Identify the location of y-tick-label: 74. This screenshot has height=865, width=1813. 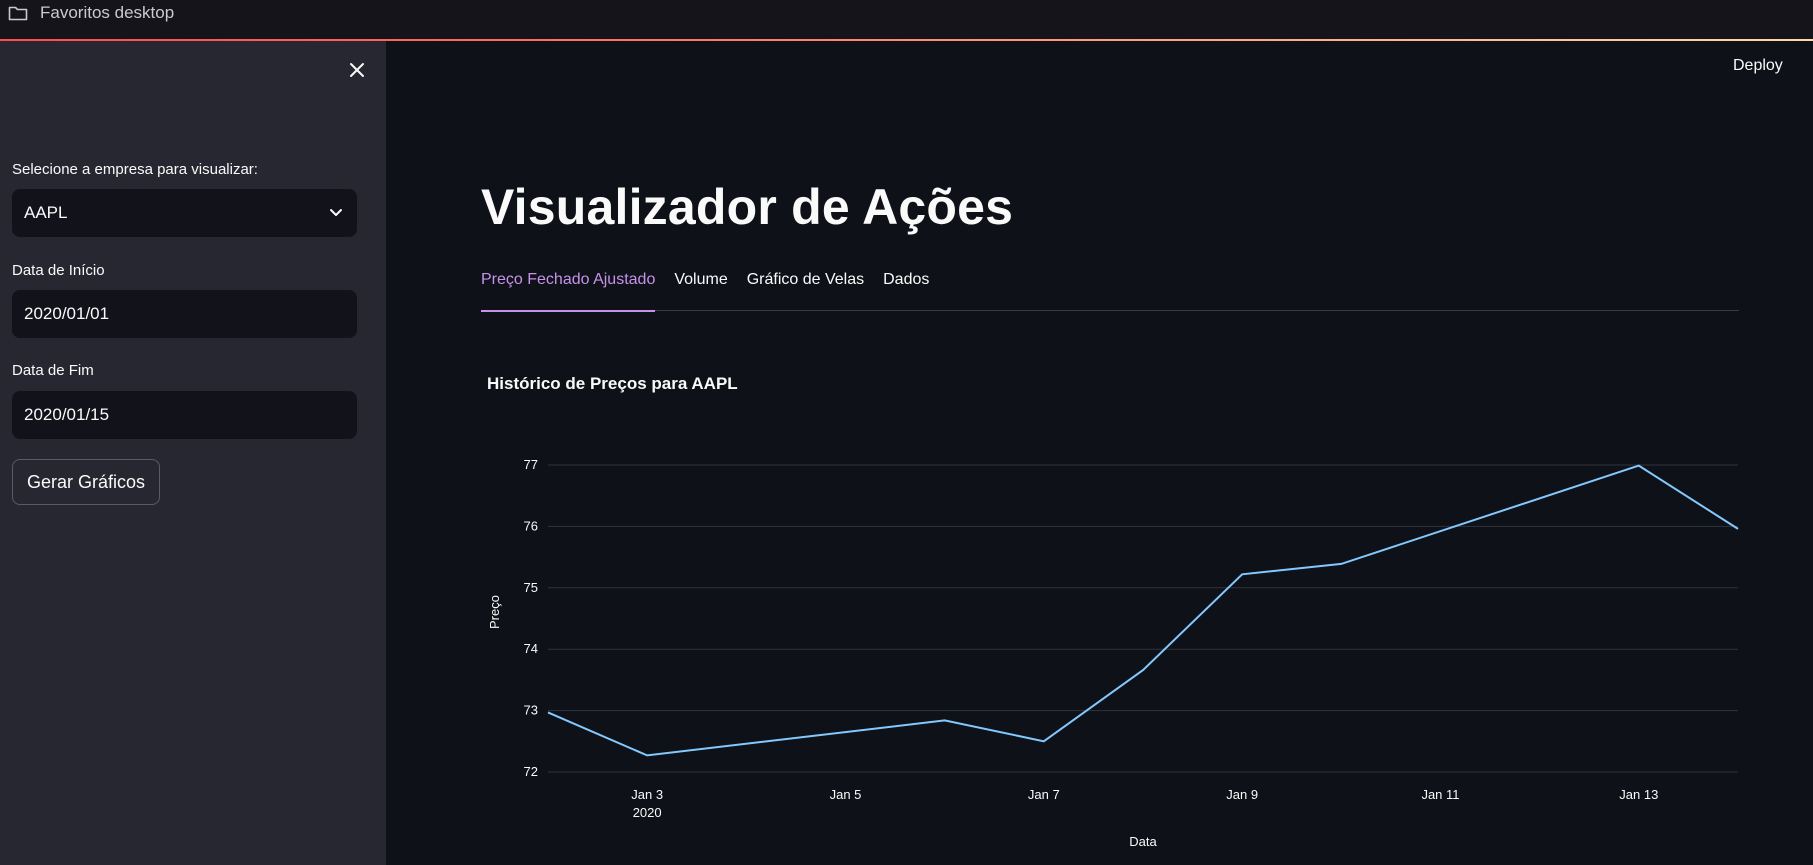
(531, 648).